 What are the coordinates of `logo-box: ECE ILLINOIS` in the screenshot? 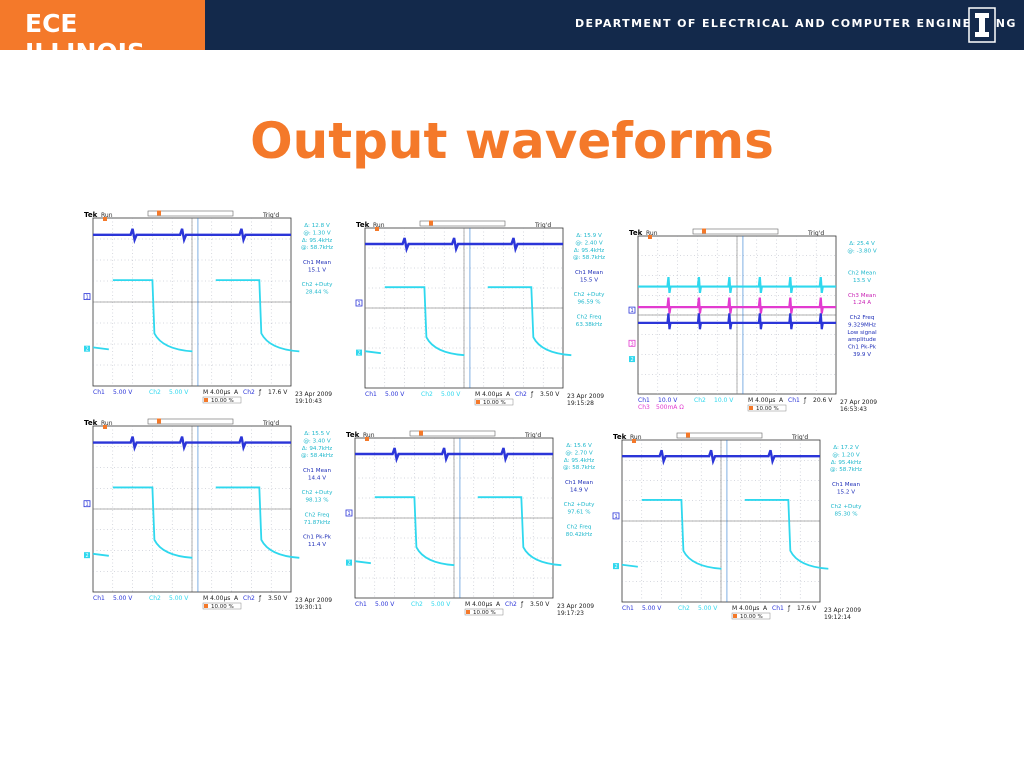 It's located at (102, 33).